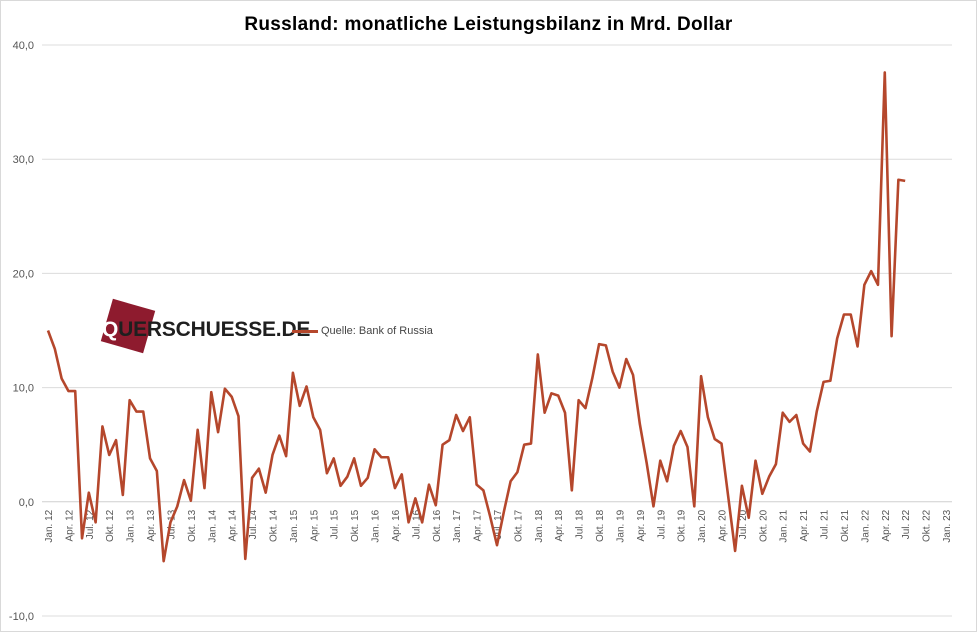 The height and width of the screenshot is (632, 977). What do you see at coordinates (804, 525) in the screenshot?
I see `x-tick-label: Apr. 21` at bounding box center [804, 525].